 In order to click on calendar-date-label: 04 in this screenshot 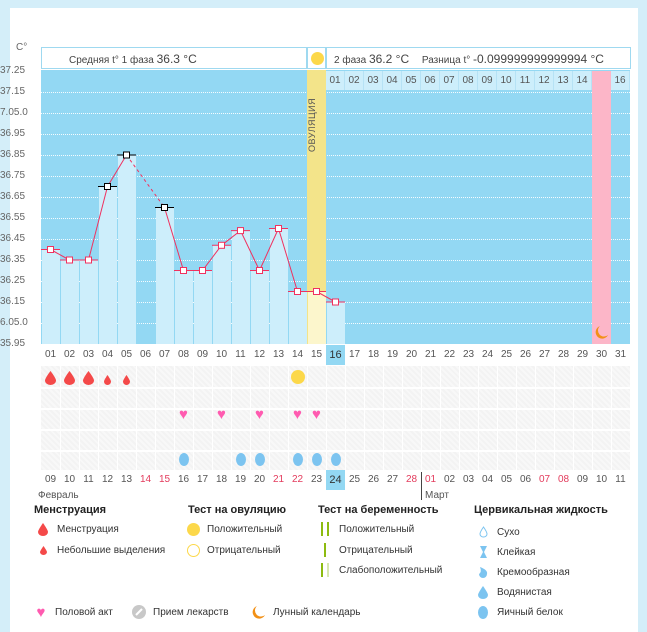, I will do `click(487, 479)`.